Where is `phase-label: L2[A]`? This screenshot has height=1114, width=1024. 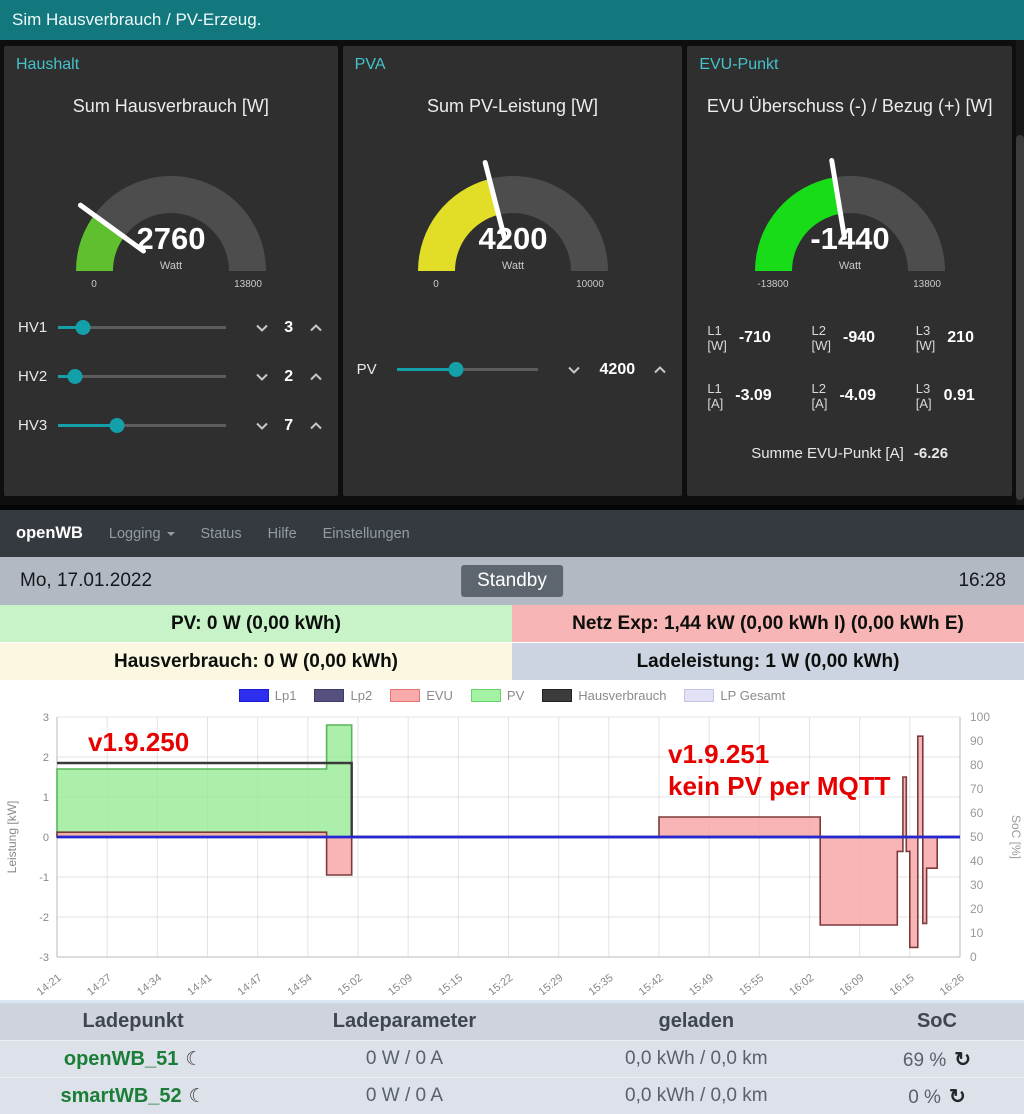
phase-label: L2[A] is located at coordinates (820, 396).